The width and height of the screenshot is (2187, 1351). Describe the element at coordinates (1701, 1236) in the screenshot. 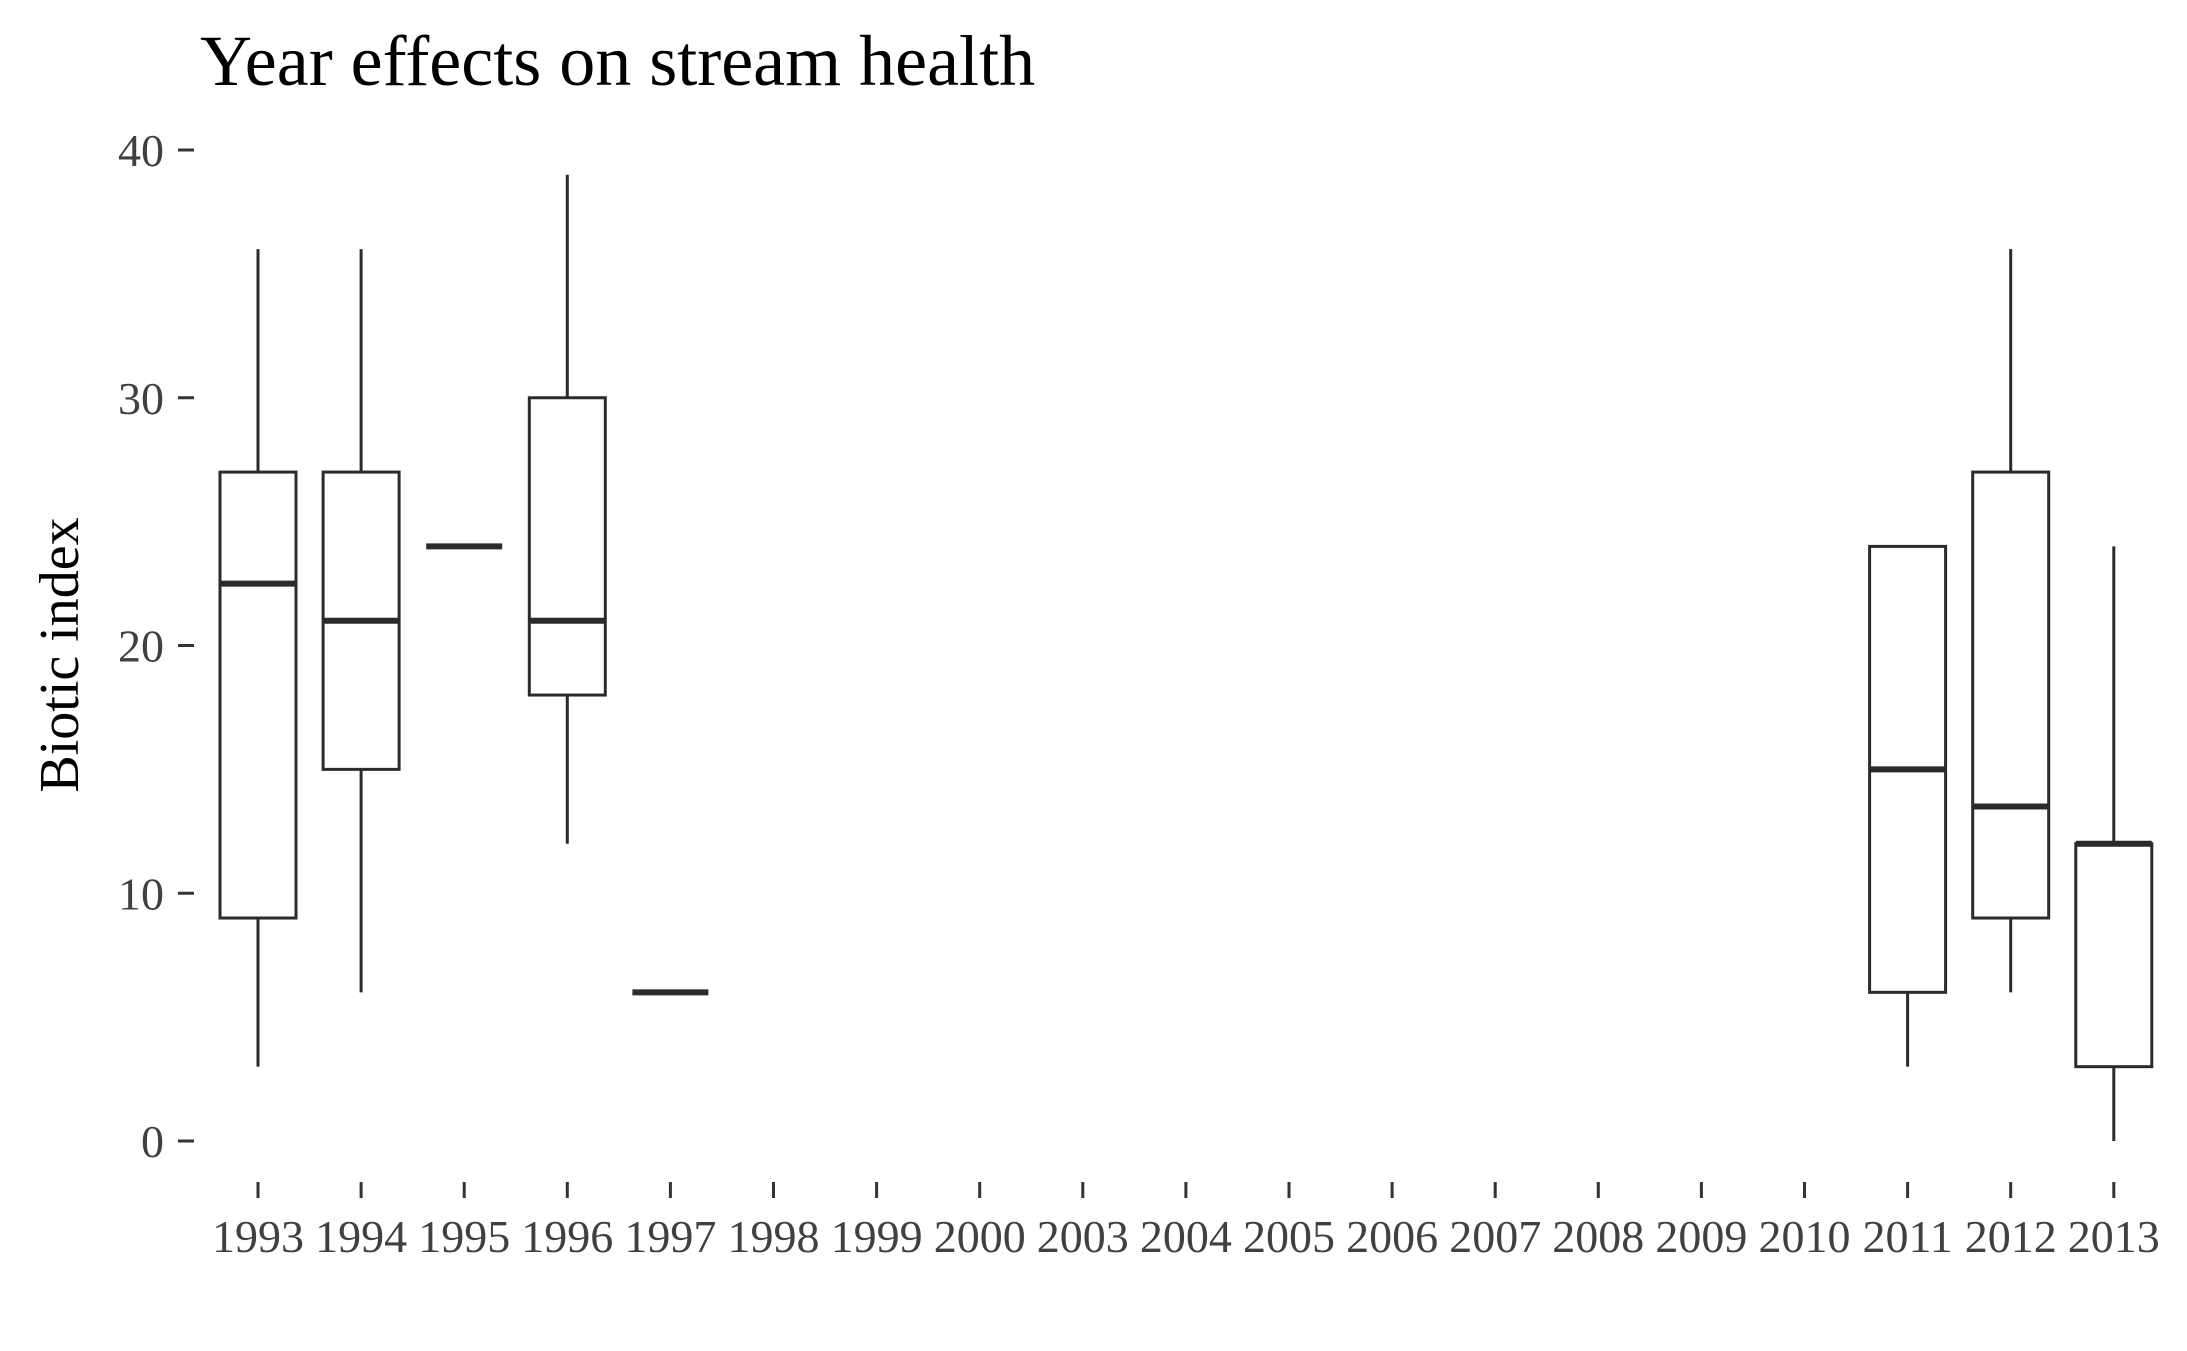

I see `x-tick-label: 2009` at that location.